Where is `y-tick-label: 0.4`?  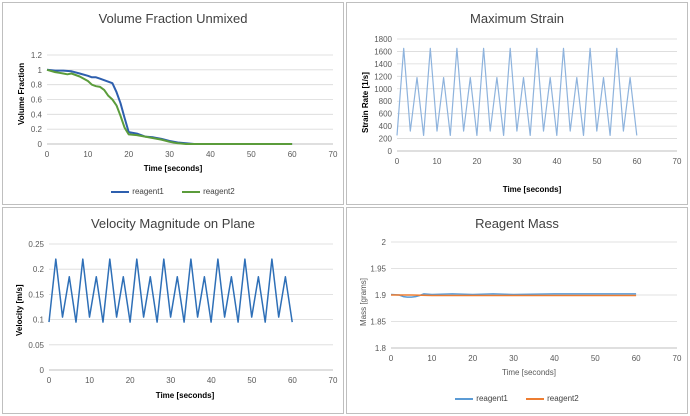 y-tick-label: 0.4 is located at coordinates (37, 114).